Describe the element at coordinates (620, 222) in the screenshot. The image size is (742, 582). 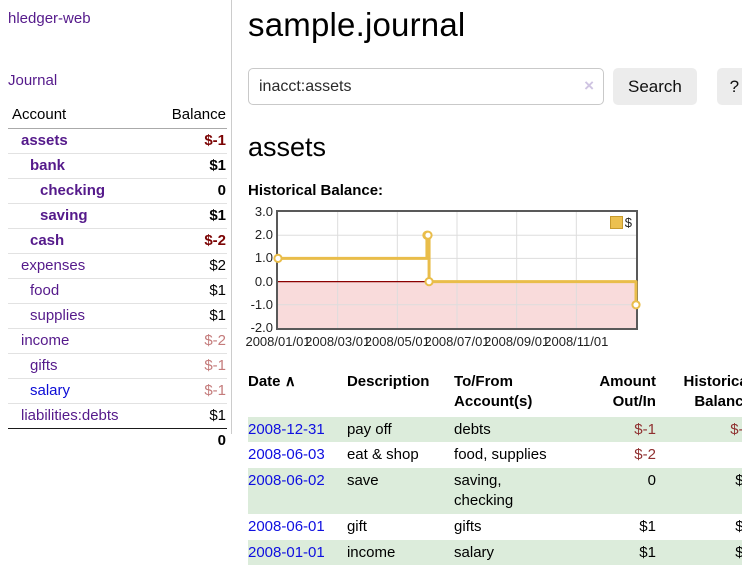
I see `chart-legend: $` at that location.